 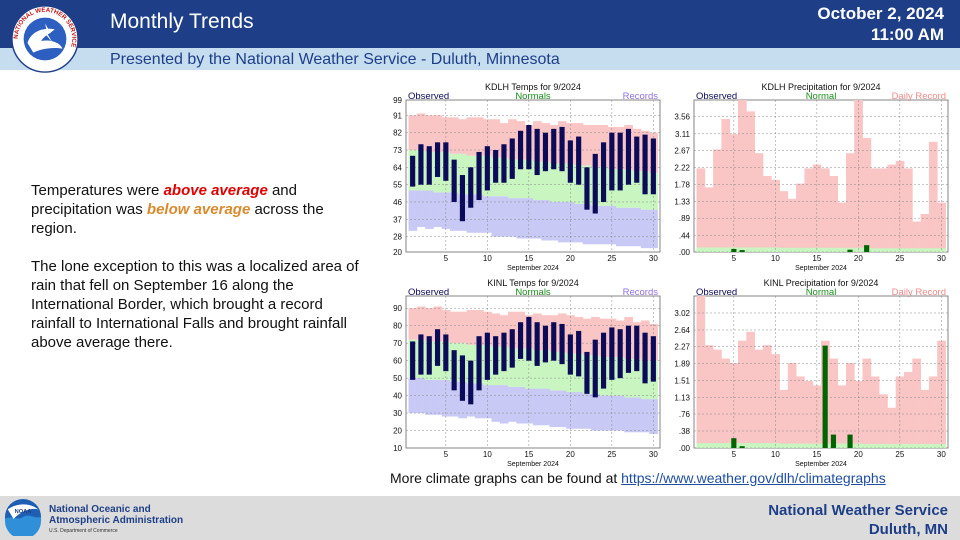 I want to click on y-tick-label: 99, so click(x=397, y=100).